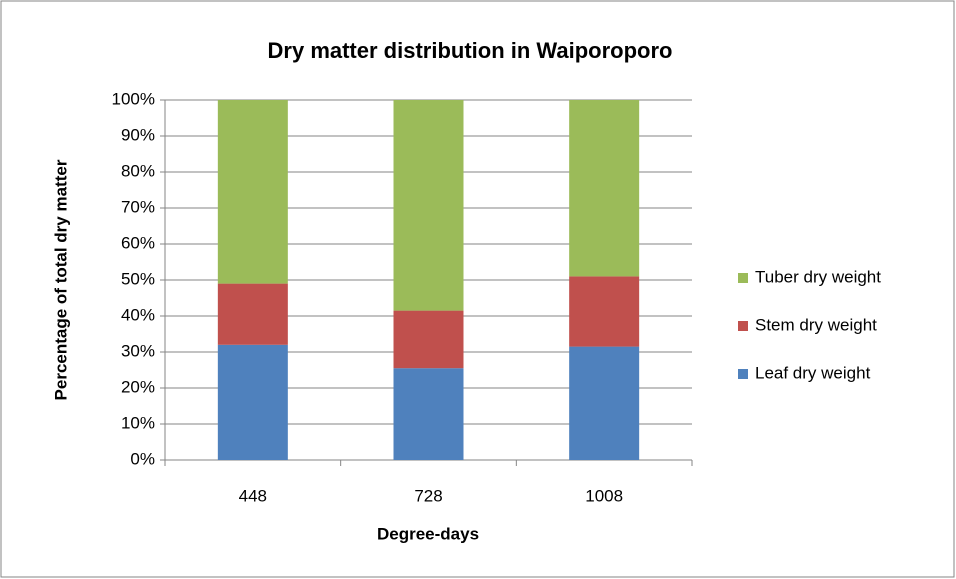 The width and height of the screenshot is (956, 579). Describe the element at coordinates (470, 50) in the screenshot. I see `chart-title: Dry matter distribution in Waiporoporo` at that location.